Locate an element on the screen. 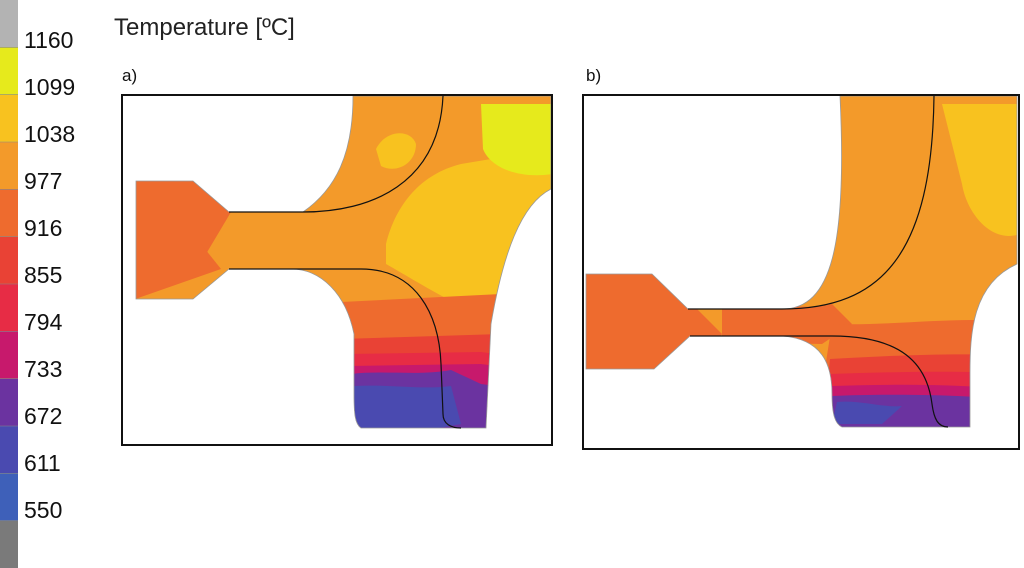 This screenshot has height=568, width=1024. scale-tick-916: 916 is located at coordinates (43, 228).